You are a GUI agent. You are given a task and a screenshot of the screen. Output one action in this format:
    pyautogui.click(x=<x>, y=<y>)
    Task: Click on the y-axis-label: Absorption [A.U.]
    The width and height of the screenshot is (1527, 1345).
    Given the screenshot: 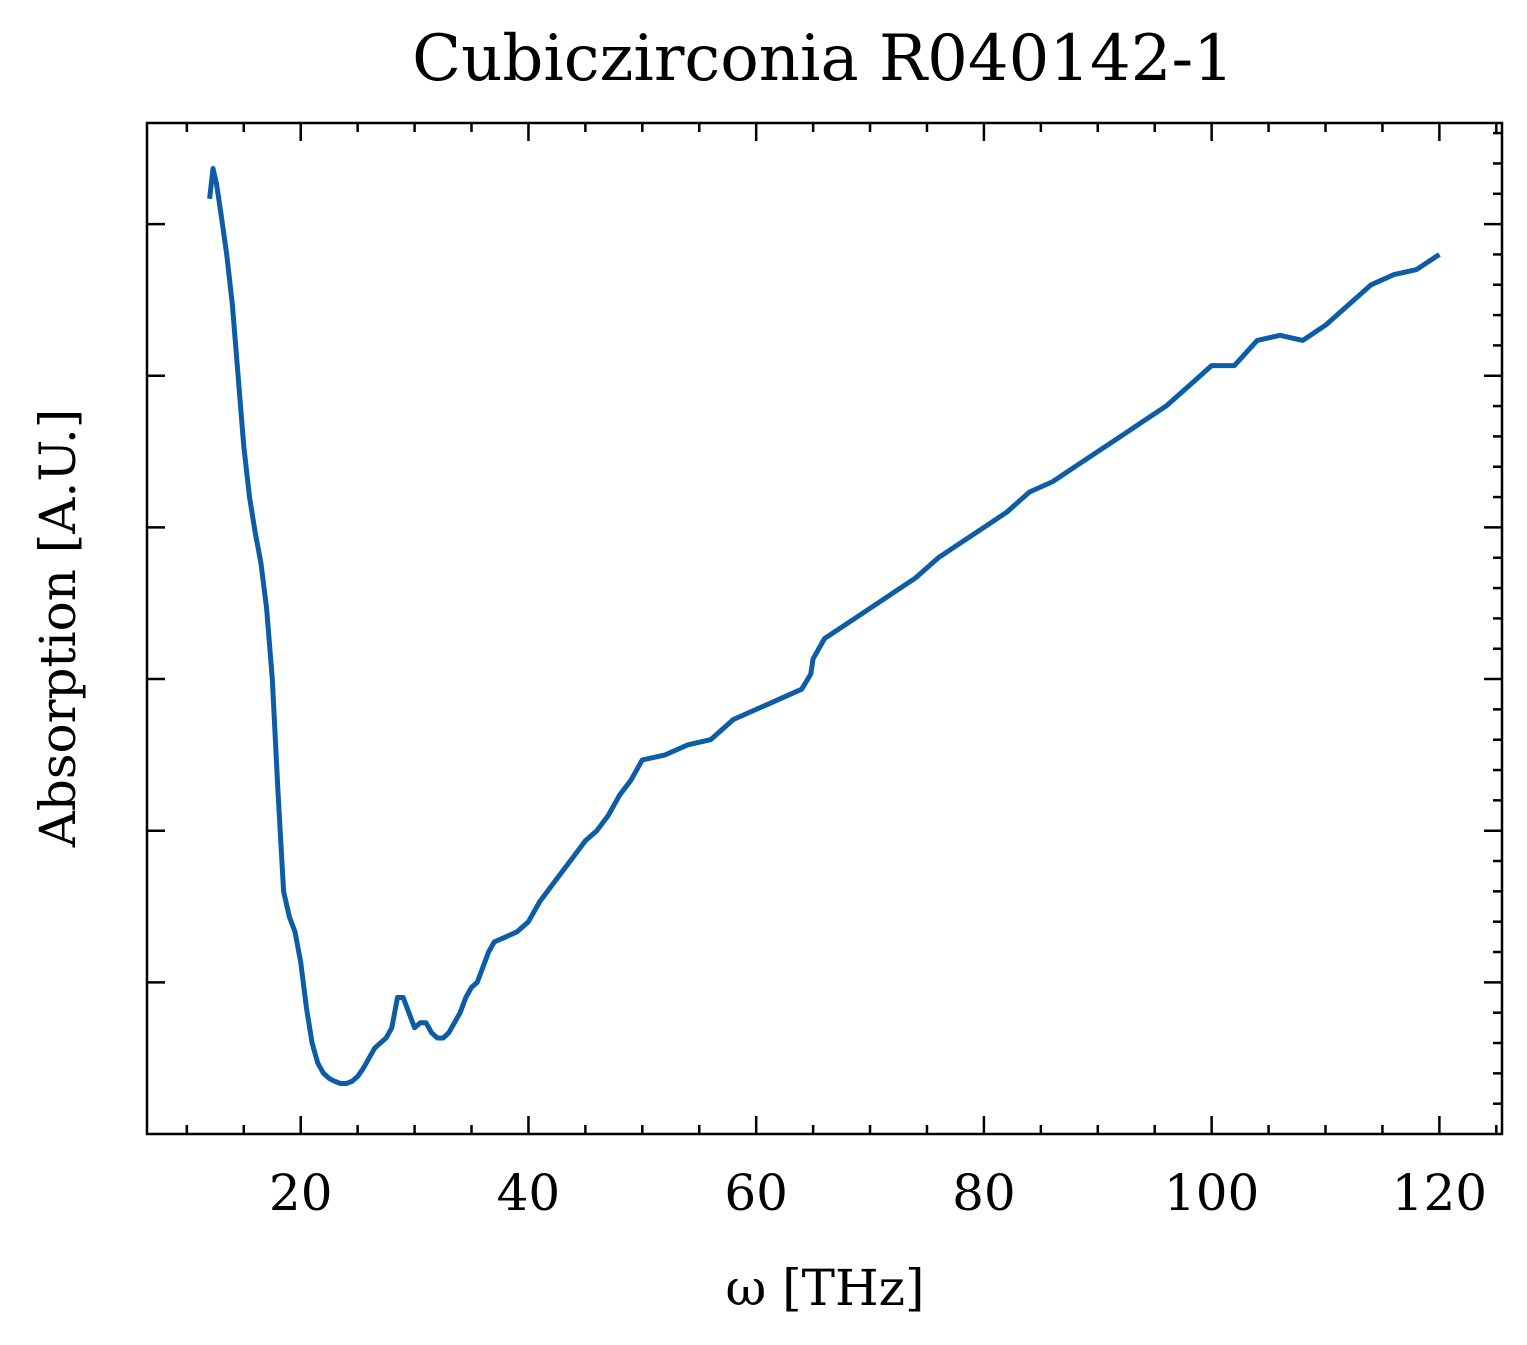 What is the action you would take?
    pyautogui.click(x=58, y=629)
    